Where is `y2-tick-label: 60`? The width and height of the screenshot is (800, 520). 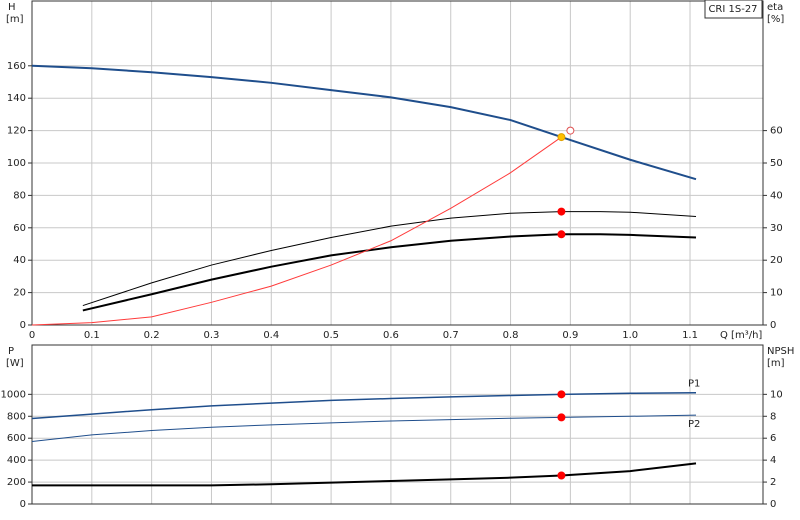 y2-tick-label: 60 is located at coordinates (776, 131).